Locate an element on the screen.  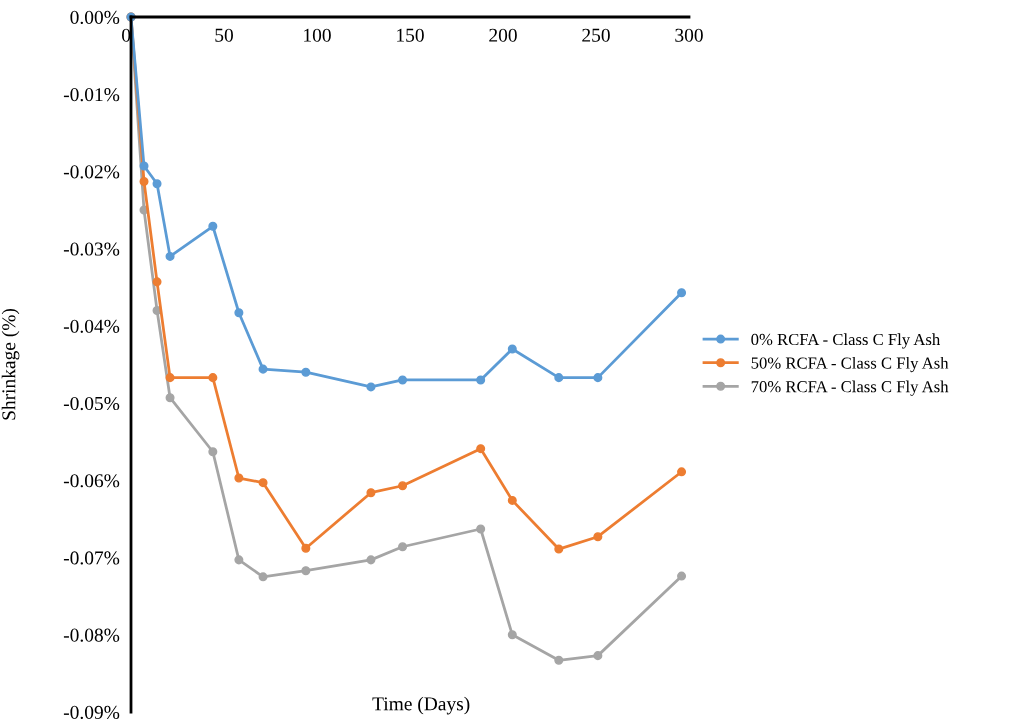
legend-label: 50% RCFA - Class C Fly Ash is located at coordinates (850, 364).